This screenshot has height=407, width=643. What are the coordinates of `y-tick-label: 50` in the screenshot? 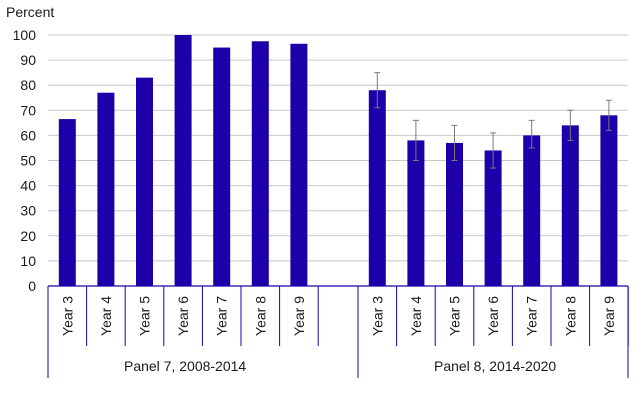 It's located at (28, 161).